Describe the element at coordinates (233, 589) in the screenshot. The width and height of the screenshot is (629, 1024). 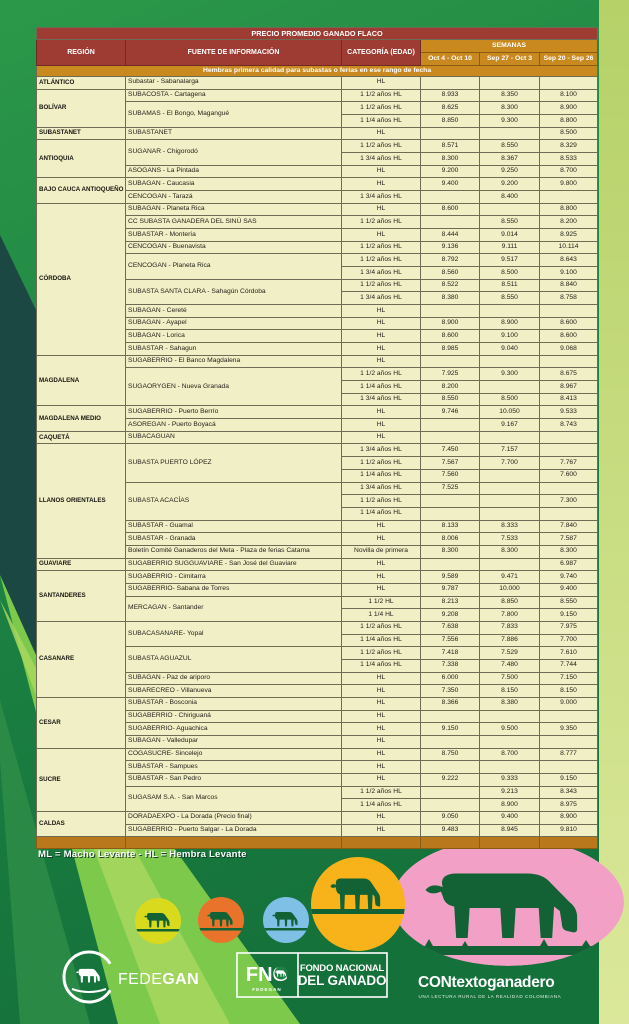
I see `source-cell: SUGABERRIO- Sabana de Torres` at that location.